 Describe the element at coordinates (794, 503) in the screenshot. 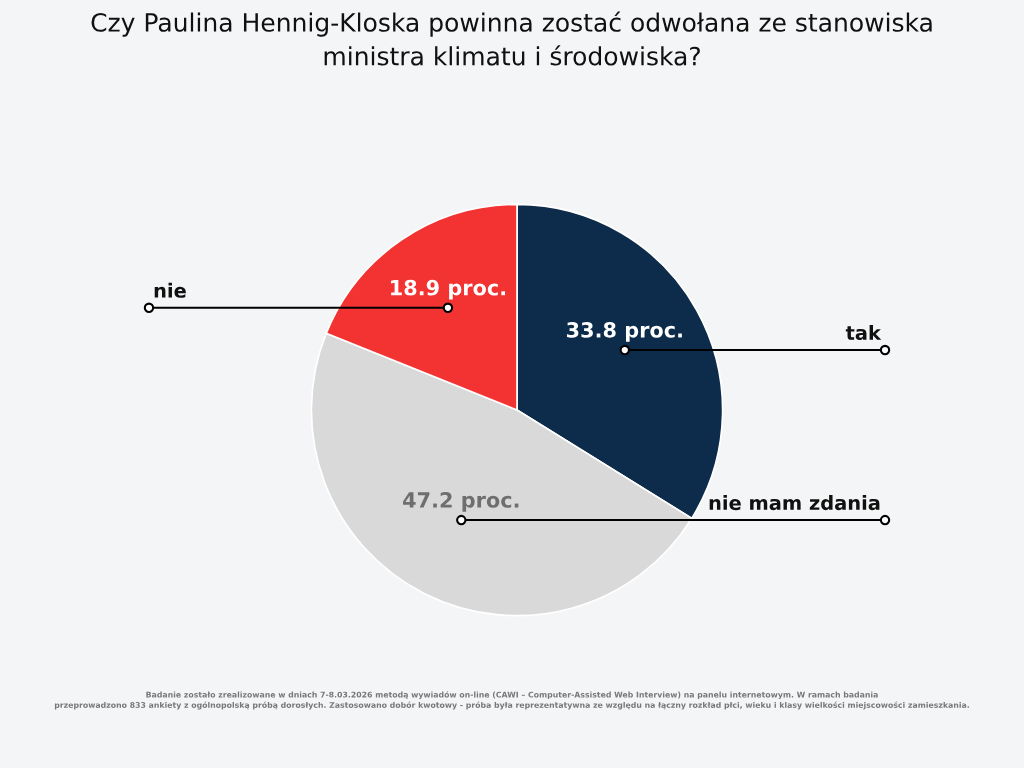

I see `slice-label: nie mam zdania` at that location.